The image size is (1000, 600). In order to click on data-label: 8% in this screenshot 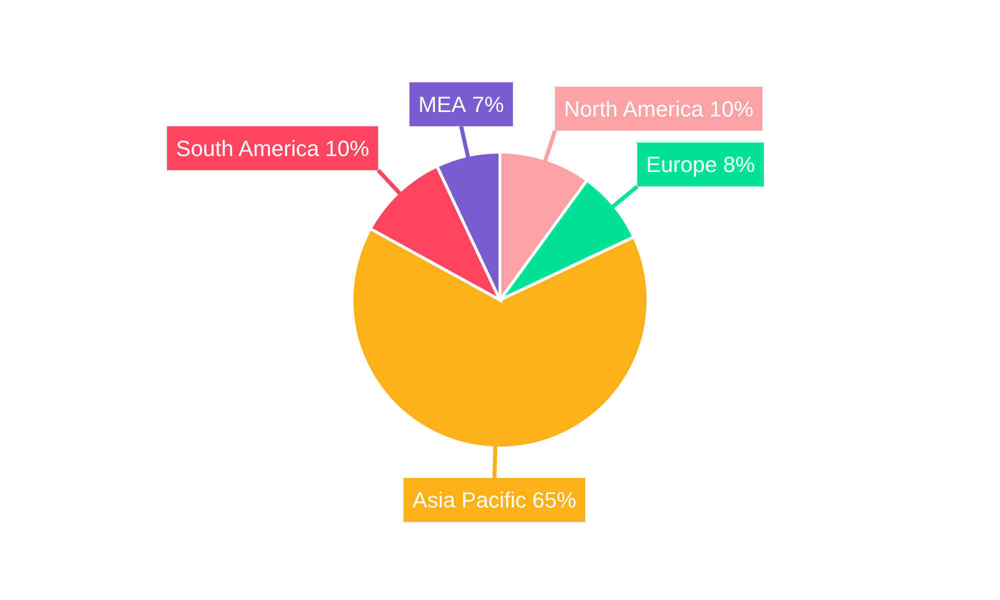, I will do `click(739, 165)`.